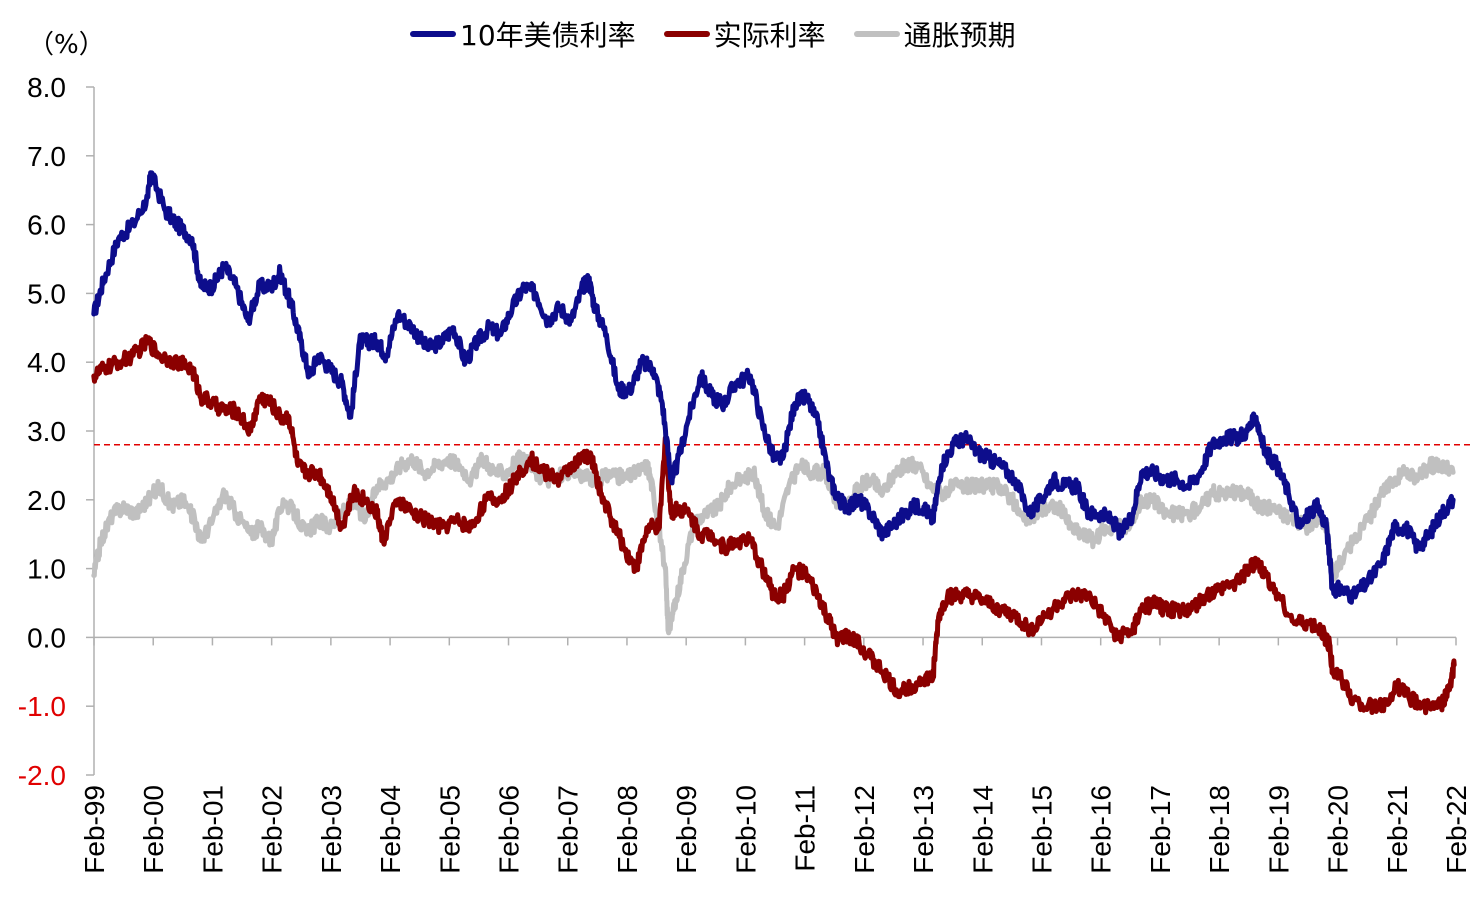 This screenshot has height=908, width=1474. Describe the element at coordinates (42, 775) in the screenshot. I see `y-tick-label: -2.0` at that location.